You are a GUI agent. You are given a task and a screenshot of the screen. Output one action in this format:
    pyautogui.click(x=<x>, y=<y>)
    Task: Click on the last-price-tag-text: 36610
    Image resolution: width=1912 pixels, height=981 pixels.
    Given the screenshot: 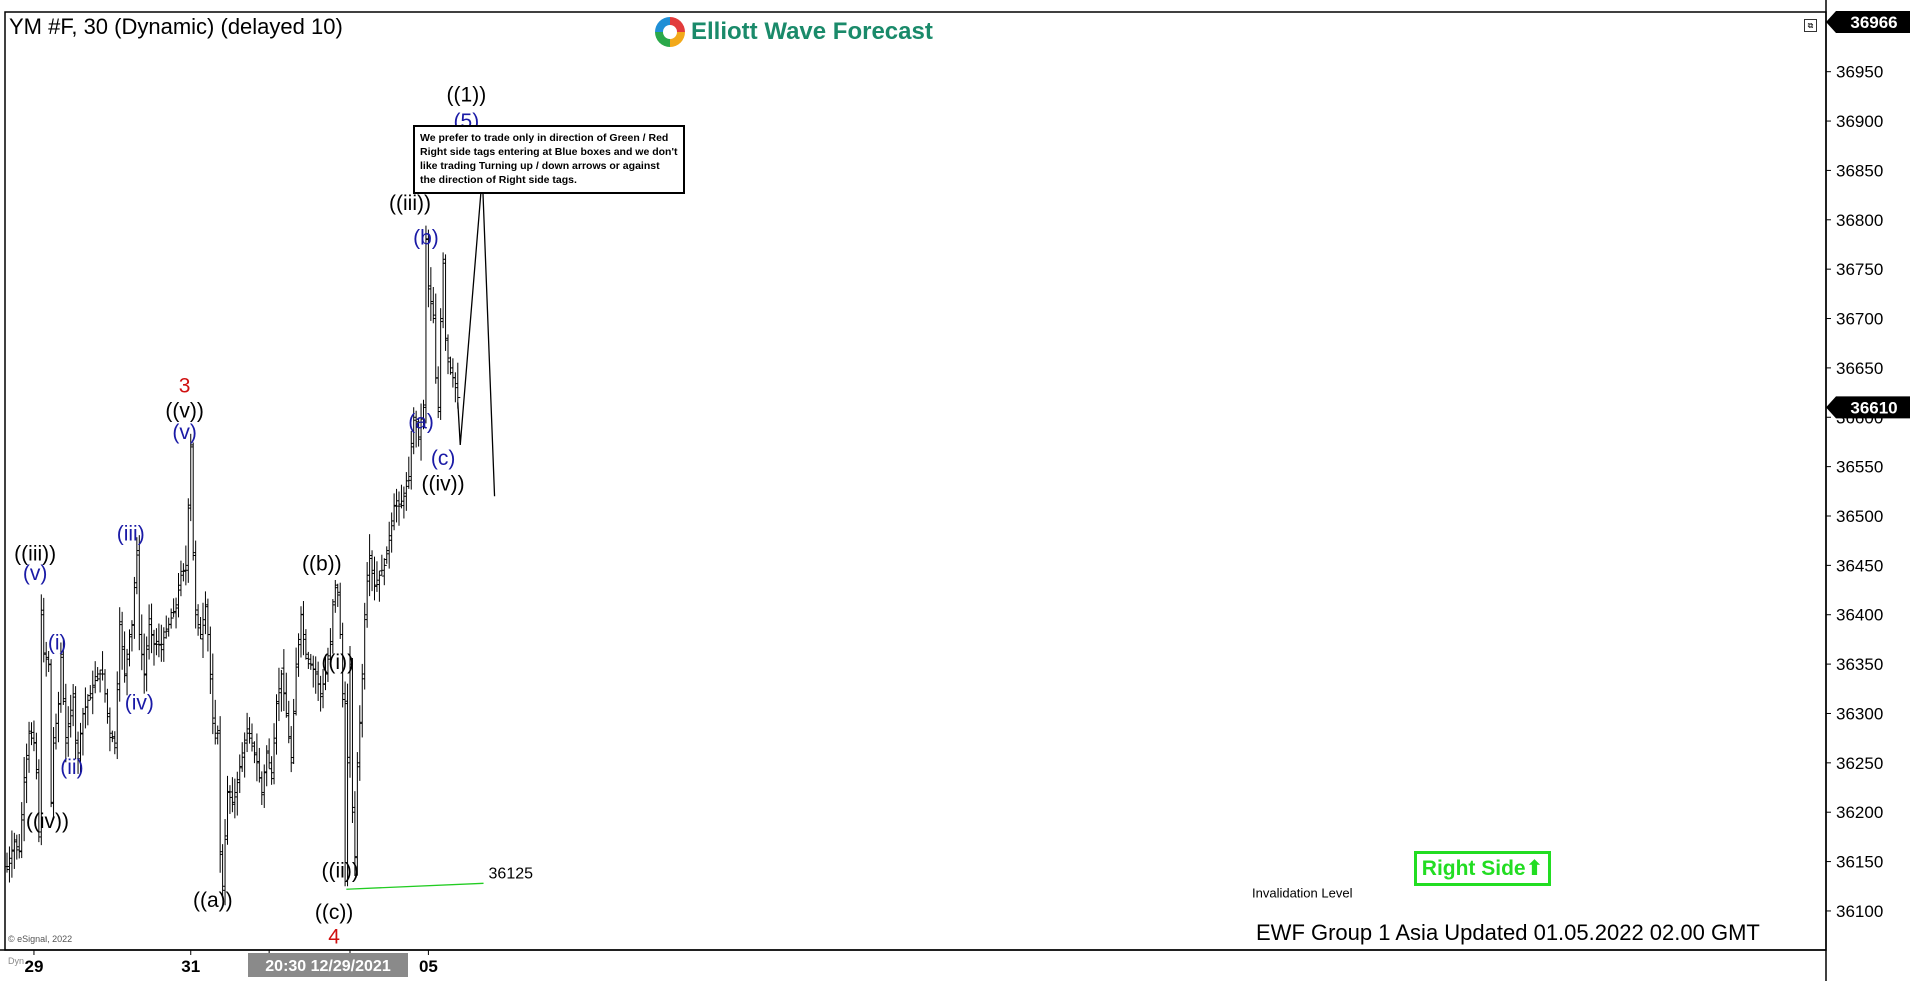 What is the action you would take?
    pyautogui.click(x=1873, y=407)
    